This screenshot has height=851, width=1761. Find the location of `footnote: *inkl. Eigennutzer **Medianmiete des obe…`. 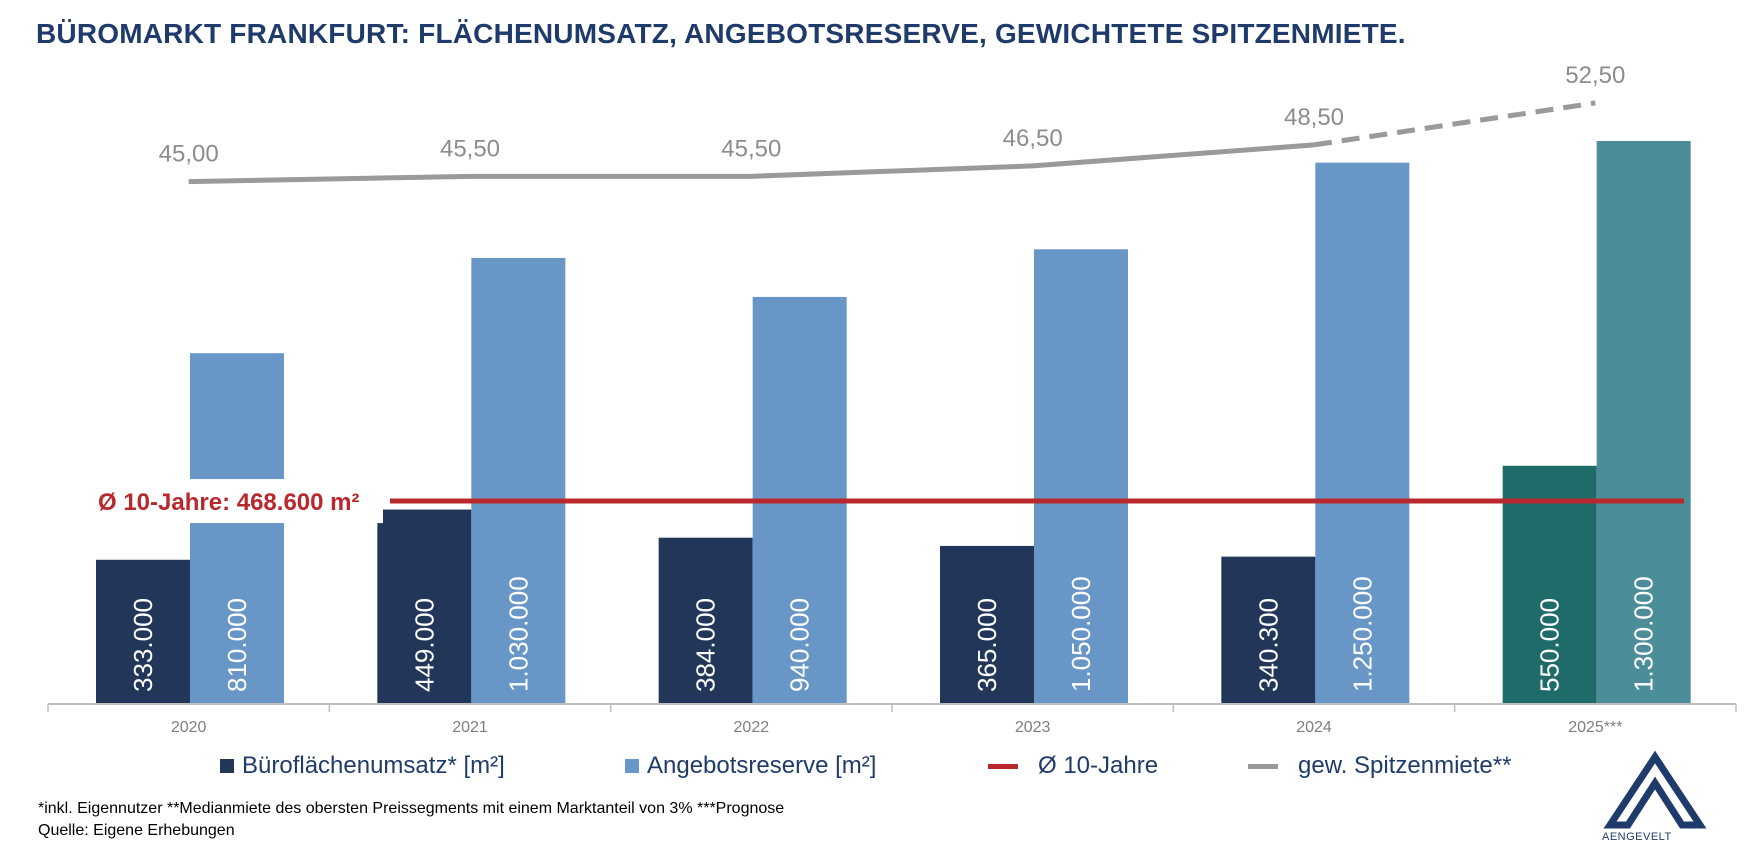

footnote: *inkl. Eigennutzer **Medianmiete des obe… is located at coordinates (411, 808).